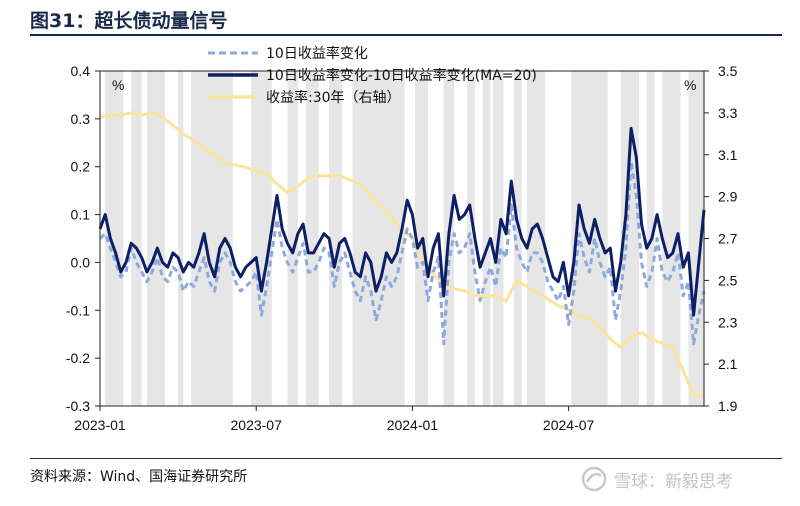 Image resolution: width=800 pixels, height=506 pixels. What do you see at coordinates (81, 167) in the screenshot?
I see `left-tick-label: 0.2` at bounding box center [81, 167].